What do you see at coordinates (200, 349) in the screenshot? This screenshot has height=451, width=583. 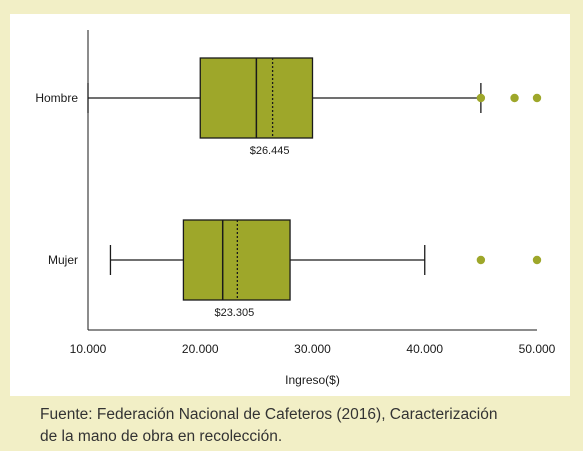 I see `x-tick-label: 20.000` at bounding box center [200, 349].